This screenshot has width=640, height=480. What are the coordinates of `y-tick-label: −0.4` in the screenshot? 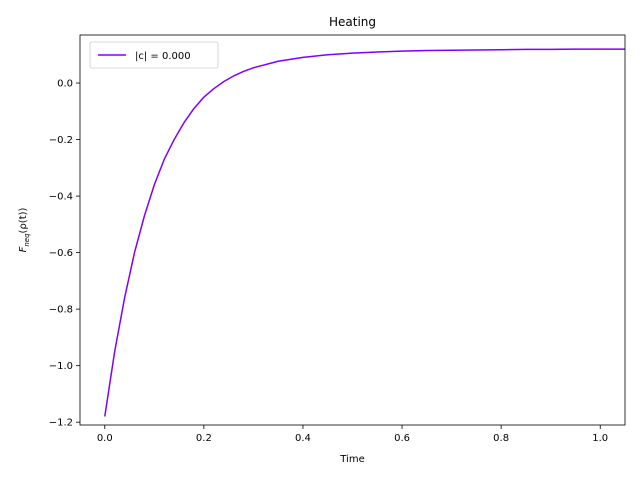 It's located at (61, 197).